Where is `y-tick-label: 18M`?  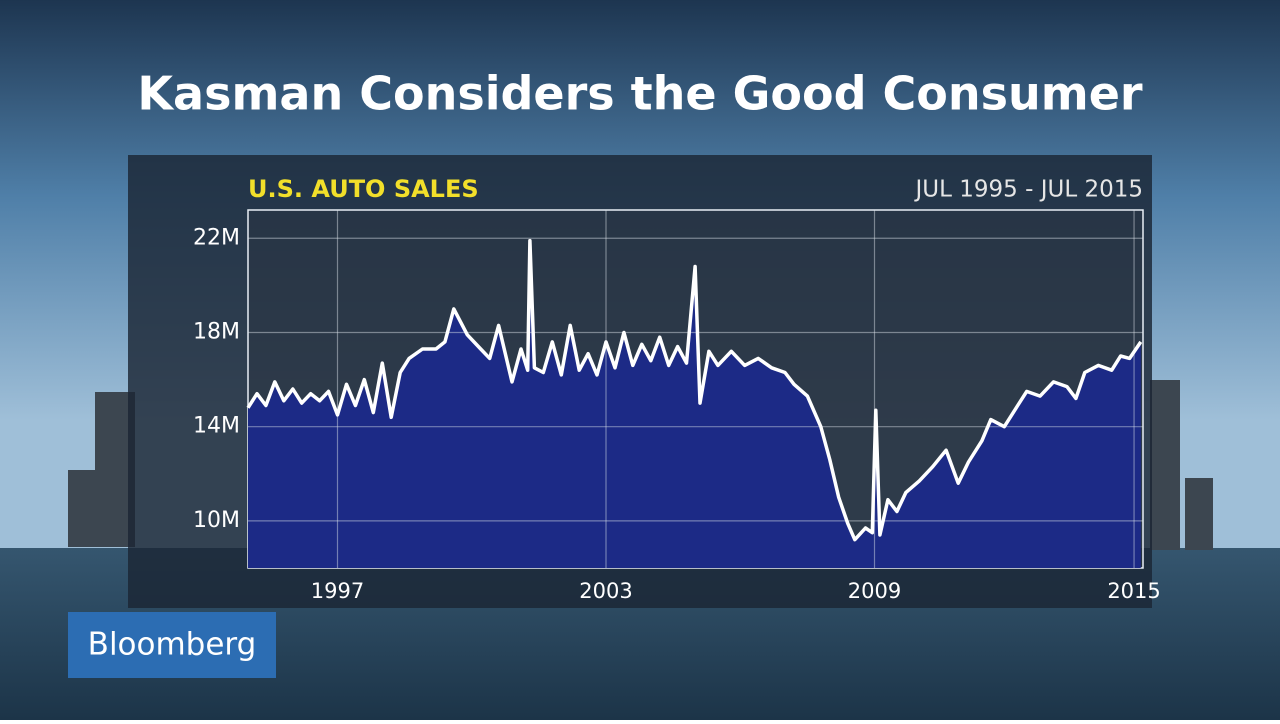 y-tick-label: 18M is located at coordinates (216, 331).